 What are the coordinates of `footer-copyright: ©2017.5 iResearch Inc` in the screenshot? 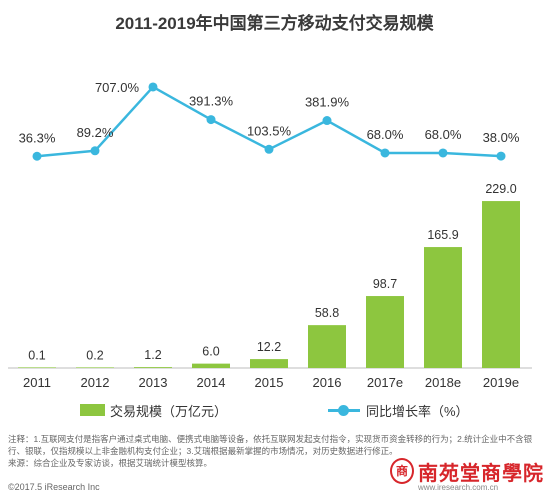 It's located at (54, 487).